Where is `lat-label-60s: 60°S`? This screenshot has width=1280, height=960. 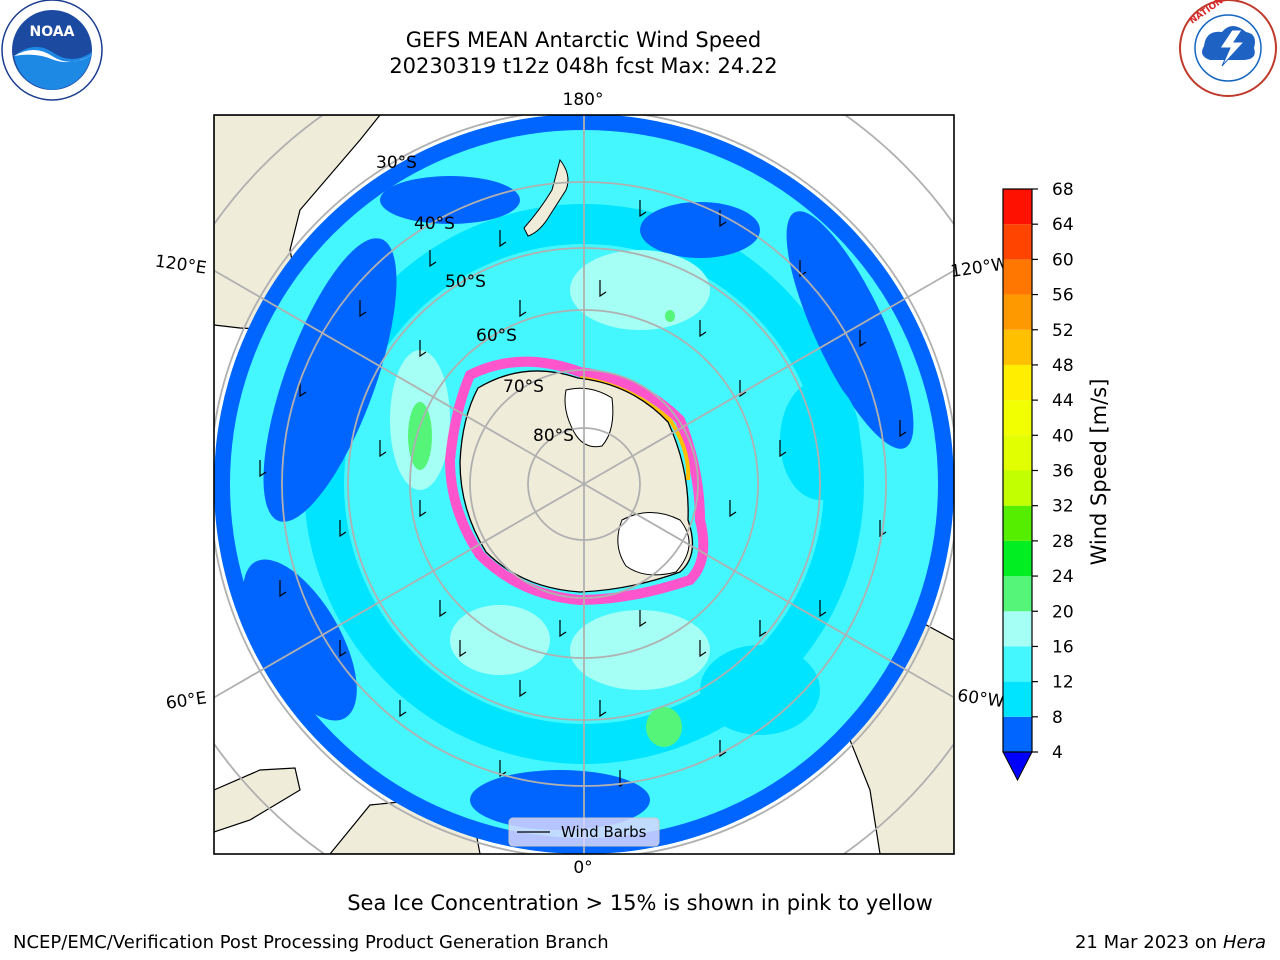
lat-label-60s: 60°S is located at coordinates (496, 336).